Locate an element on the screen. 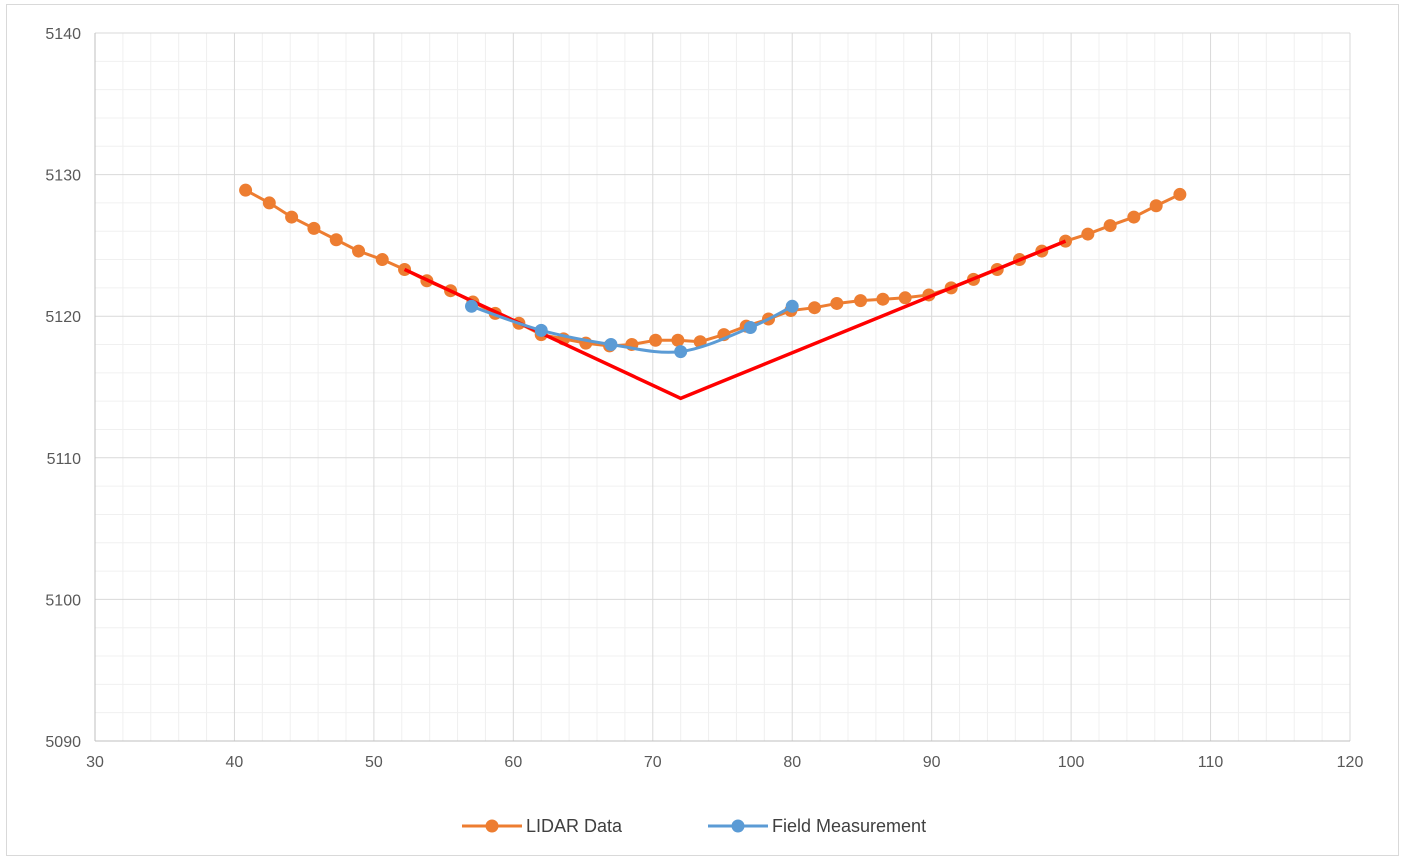  series-line-polyline is located at coordinates (735, 319).